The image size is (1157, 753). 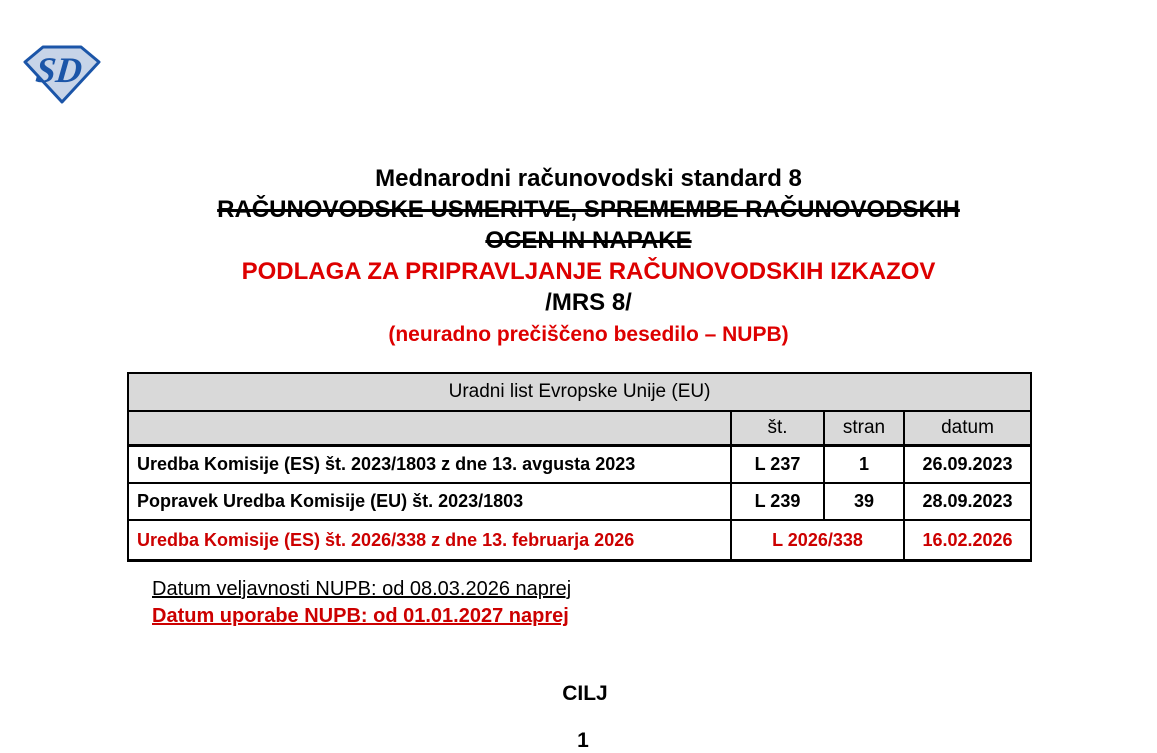 I want to click on column-header-stran: stran, so click(x=864, y=428).